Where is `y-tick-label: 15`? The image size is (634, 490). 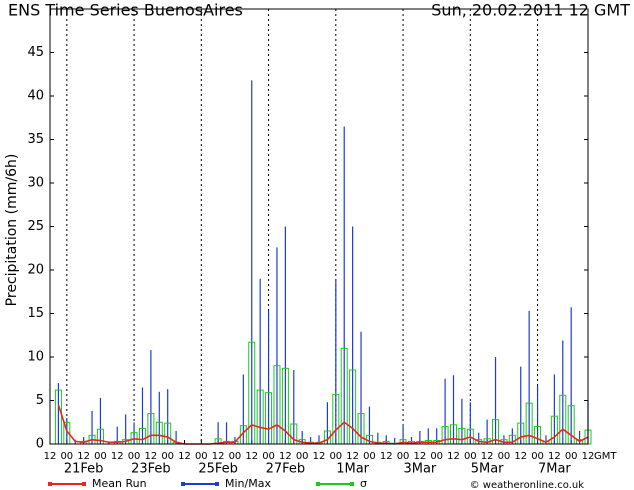 y-tick-label: 15 is located at coordinates (35, 313).